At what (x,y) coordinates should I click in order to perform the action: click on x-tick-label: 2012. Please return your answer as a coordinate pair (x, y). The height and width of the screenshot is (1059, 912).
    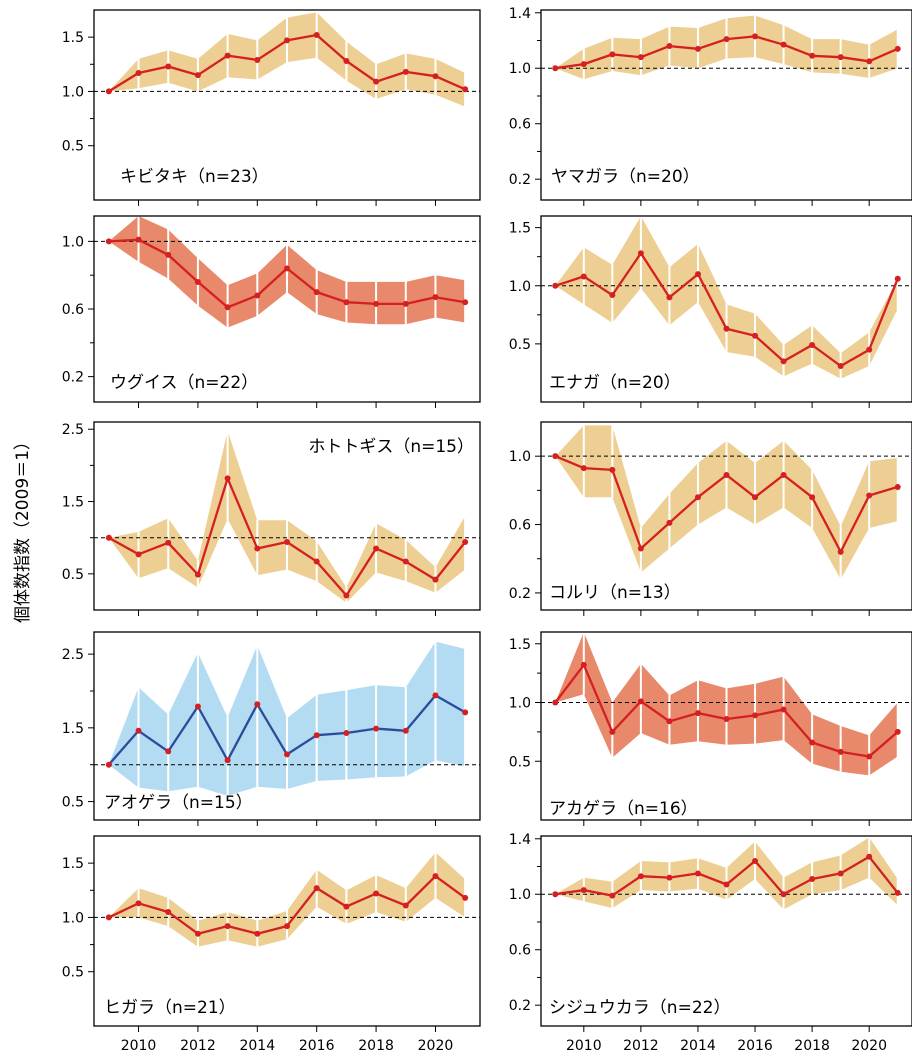
    Looking at the image, I should click on (641, 1046).